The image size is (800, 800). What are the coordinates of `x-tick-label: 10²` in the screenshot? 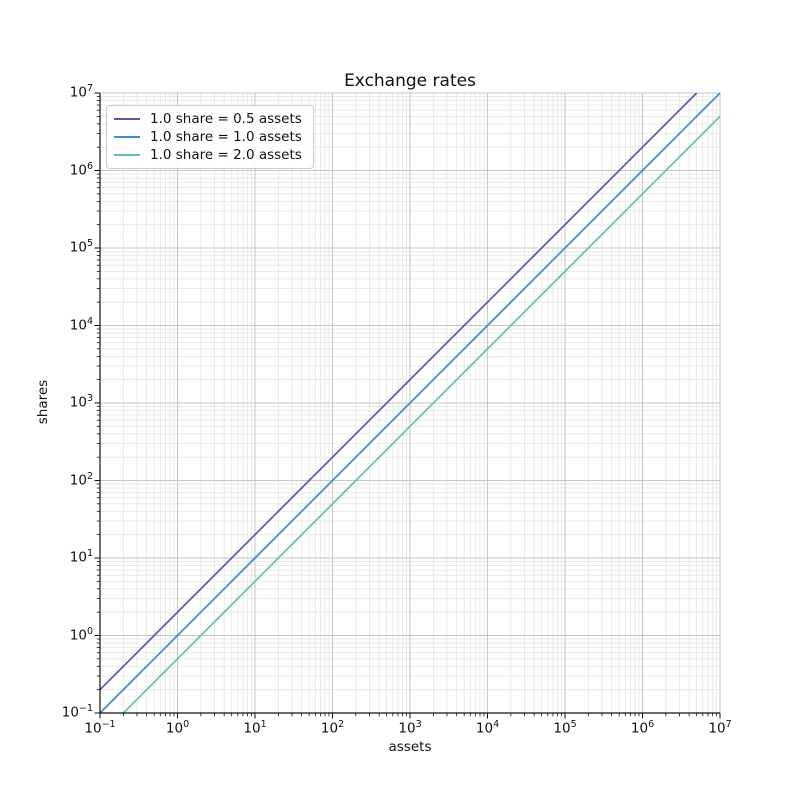 It's located at (332, 728).